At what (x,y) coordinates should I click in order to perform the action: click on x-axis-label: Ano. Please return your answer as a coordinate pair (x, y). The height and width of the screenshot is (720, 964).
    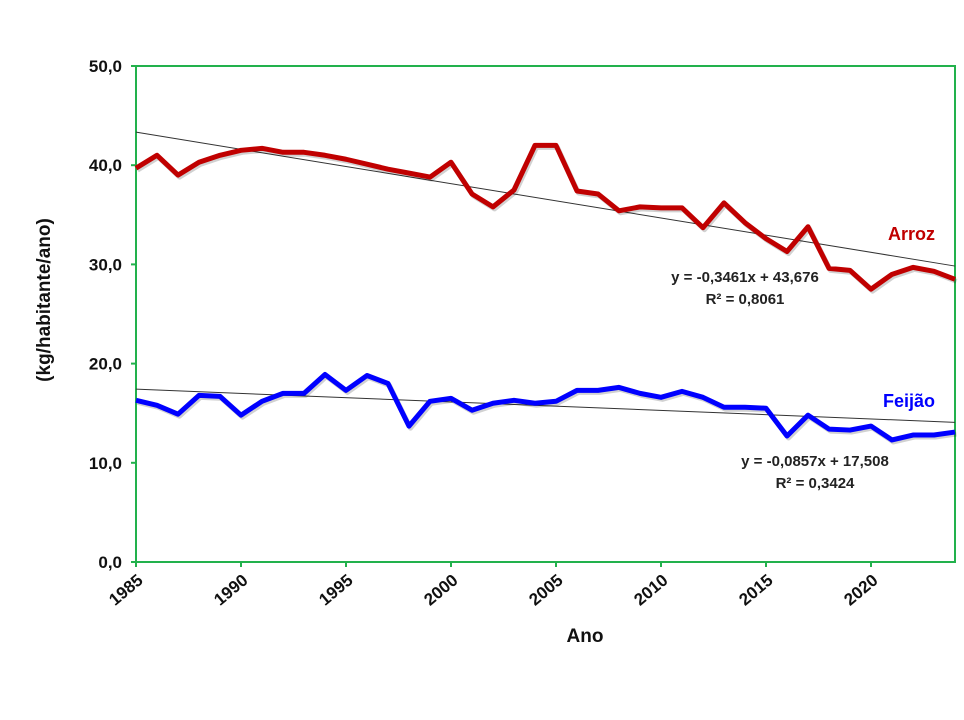
    Looking at the image, I should click on (585, 636).